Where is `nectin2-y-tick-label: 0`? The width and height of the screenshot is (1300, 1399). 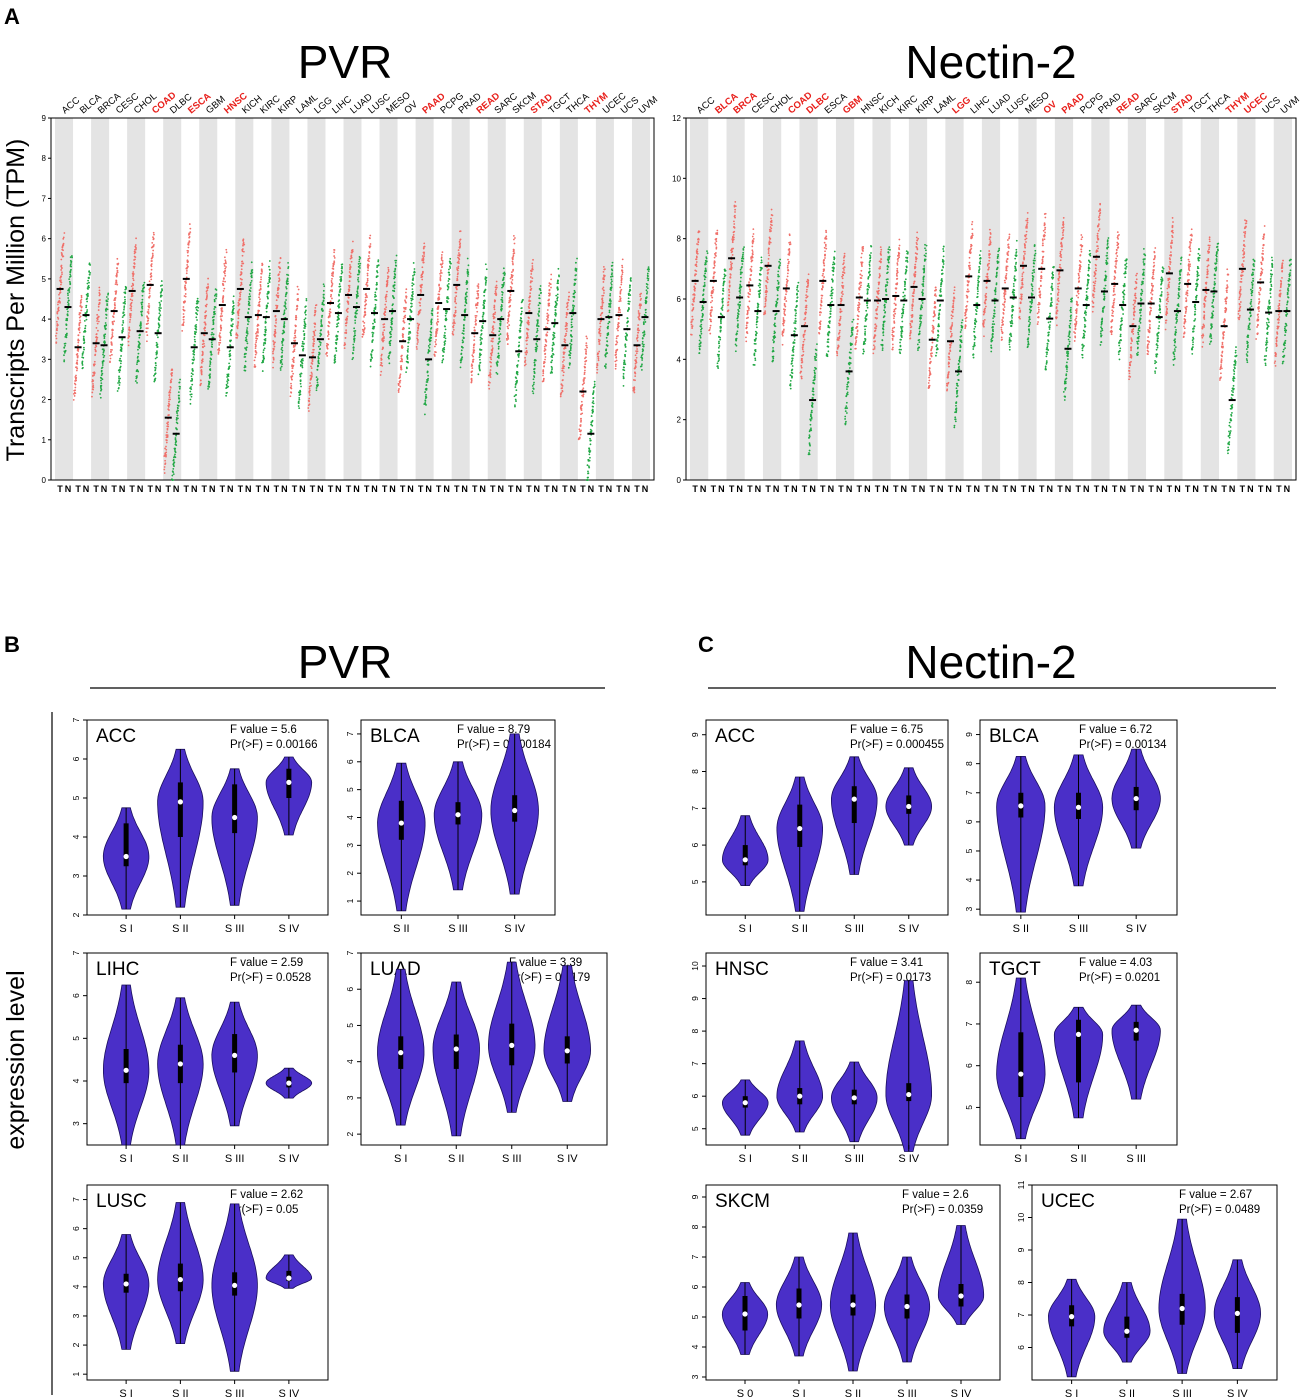 nectin2-y-tick-label: 0 is located at coordinates (679, 480).